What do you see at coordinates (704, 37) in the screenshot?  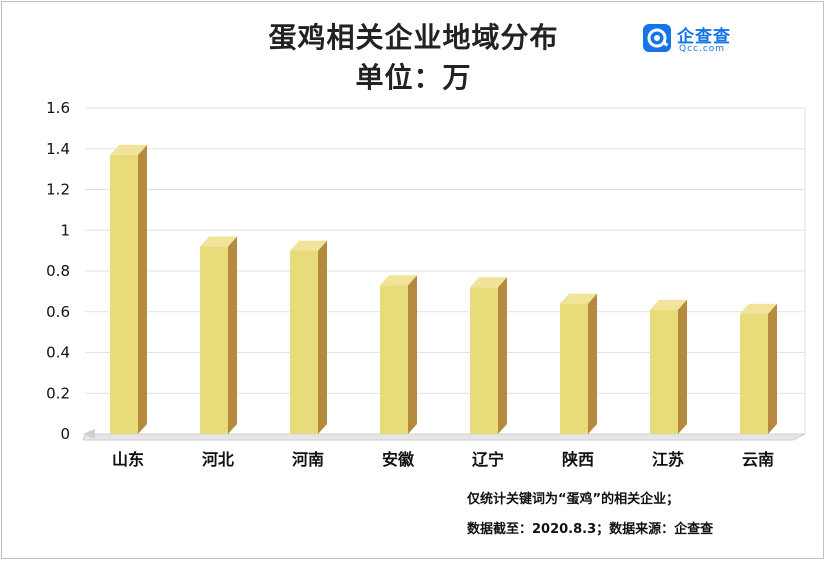 I see `logo-name: 企查查` at bounding box center [704, 37].